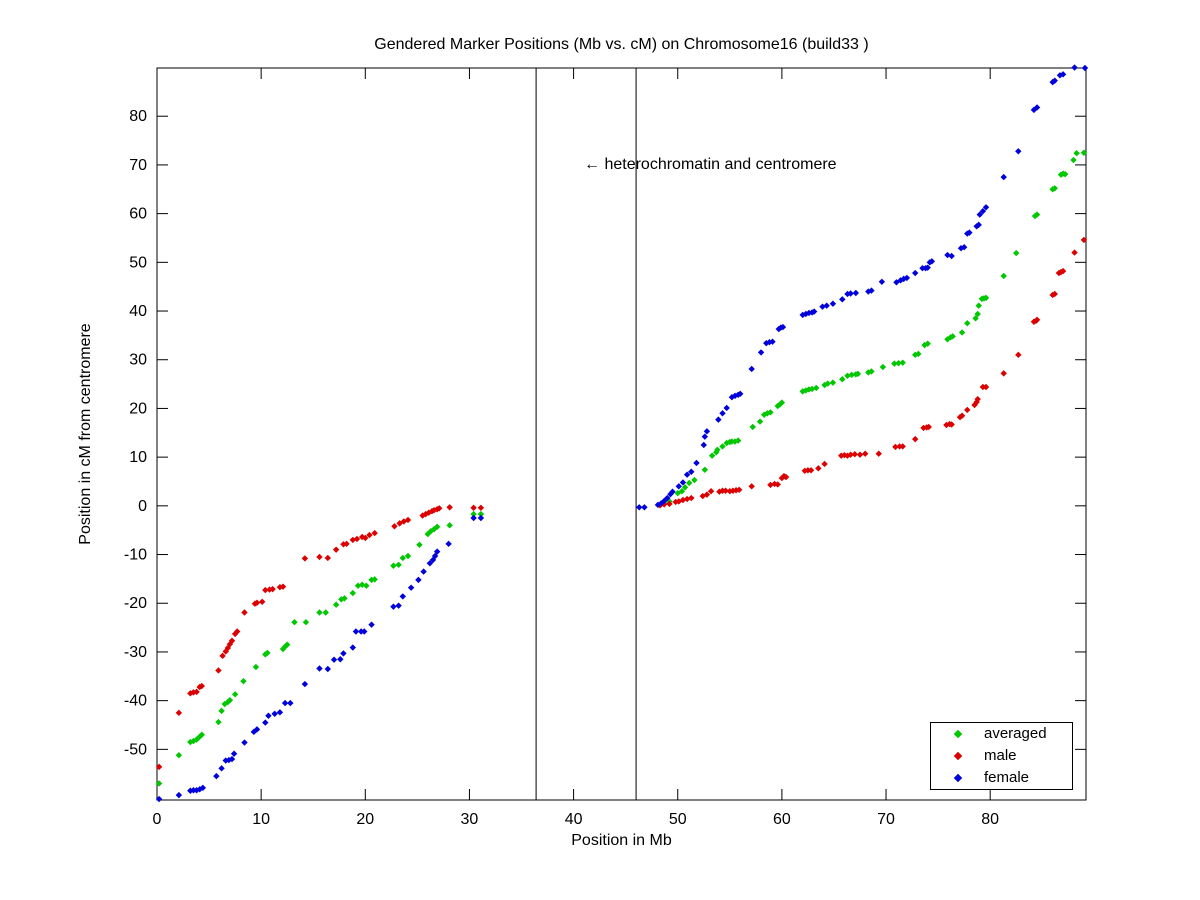  What do you see at coordinates (135, 555) in the screenshot?
I see `svg-text: -10` at bounding box center [135, 555].